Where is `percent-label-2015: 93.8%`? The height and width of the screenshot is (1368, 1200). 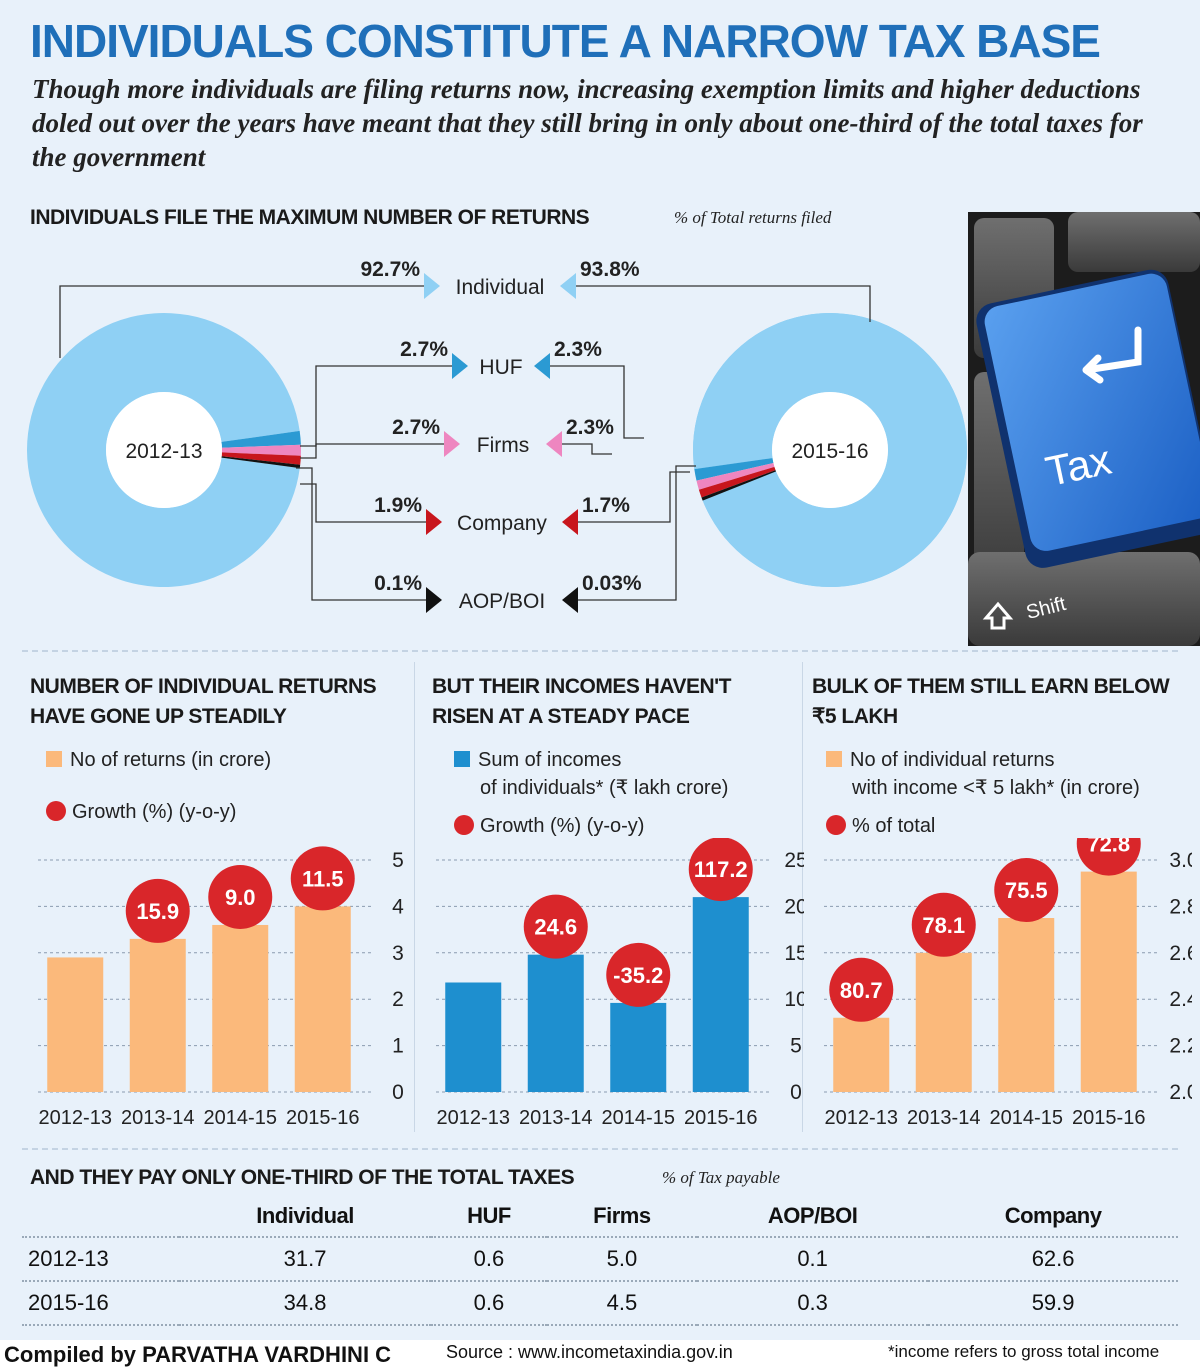 percent-label-2015: 93.8% is located at coordinates (610, 269).